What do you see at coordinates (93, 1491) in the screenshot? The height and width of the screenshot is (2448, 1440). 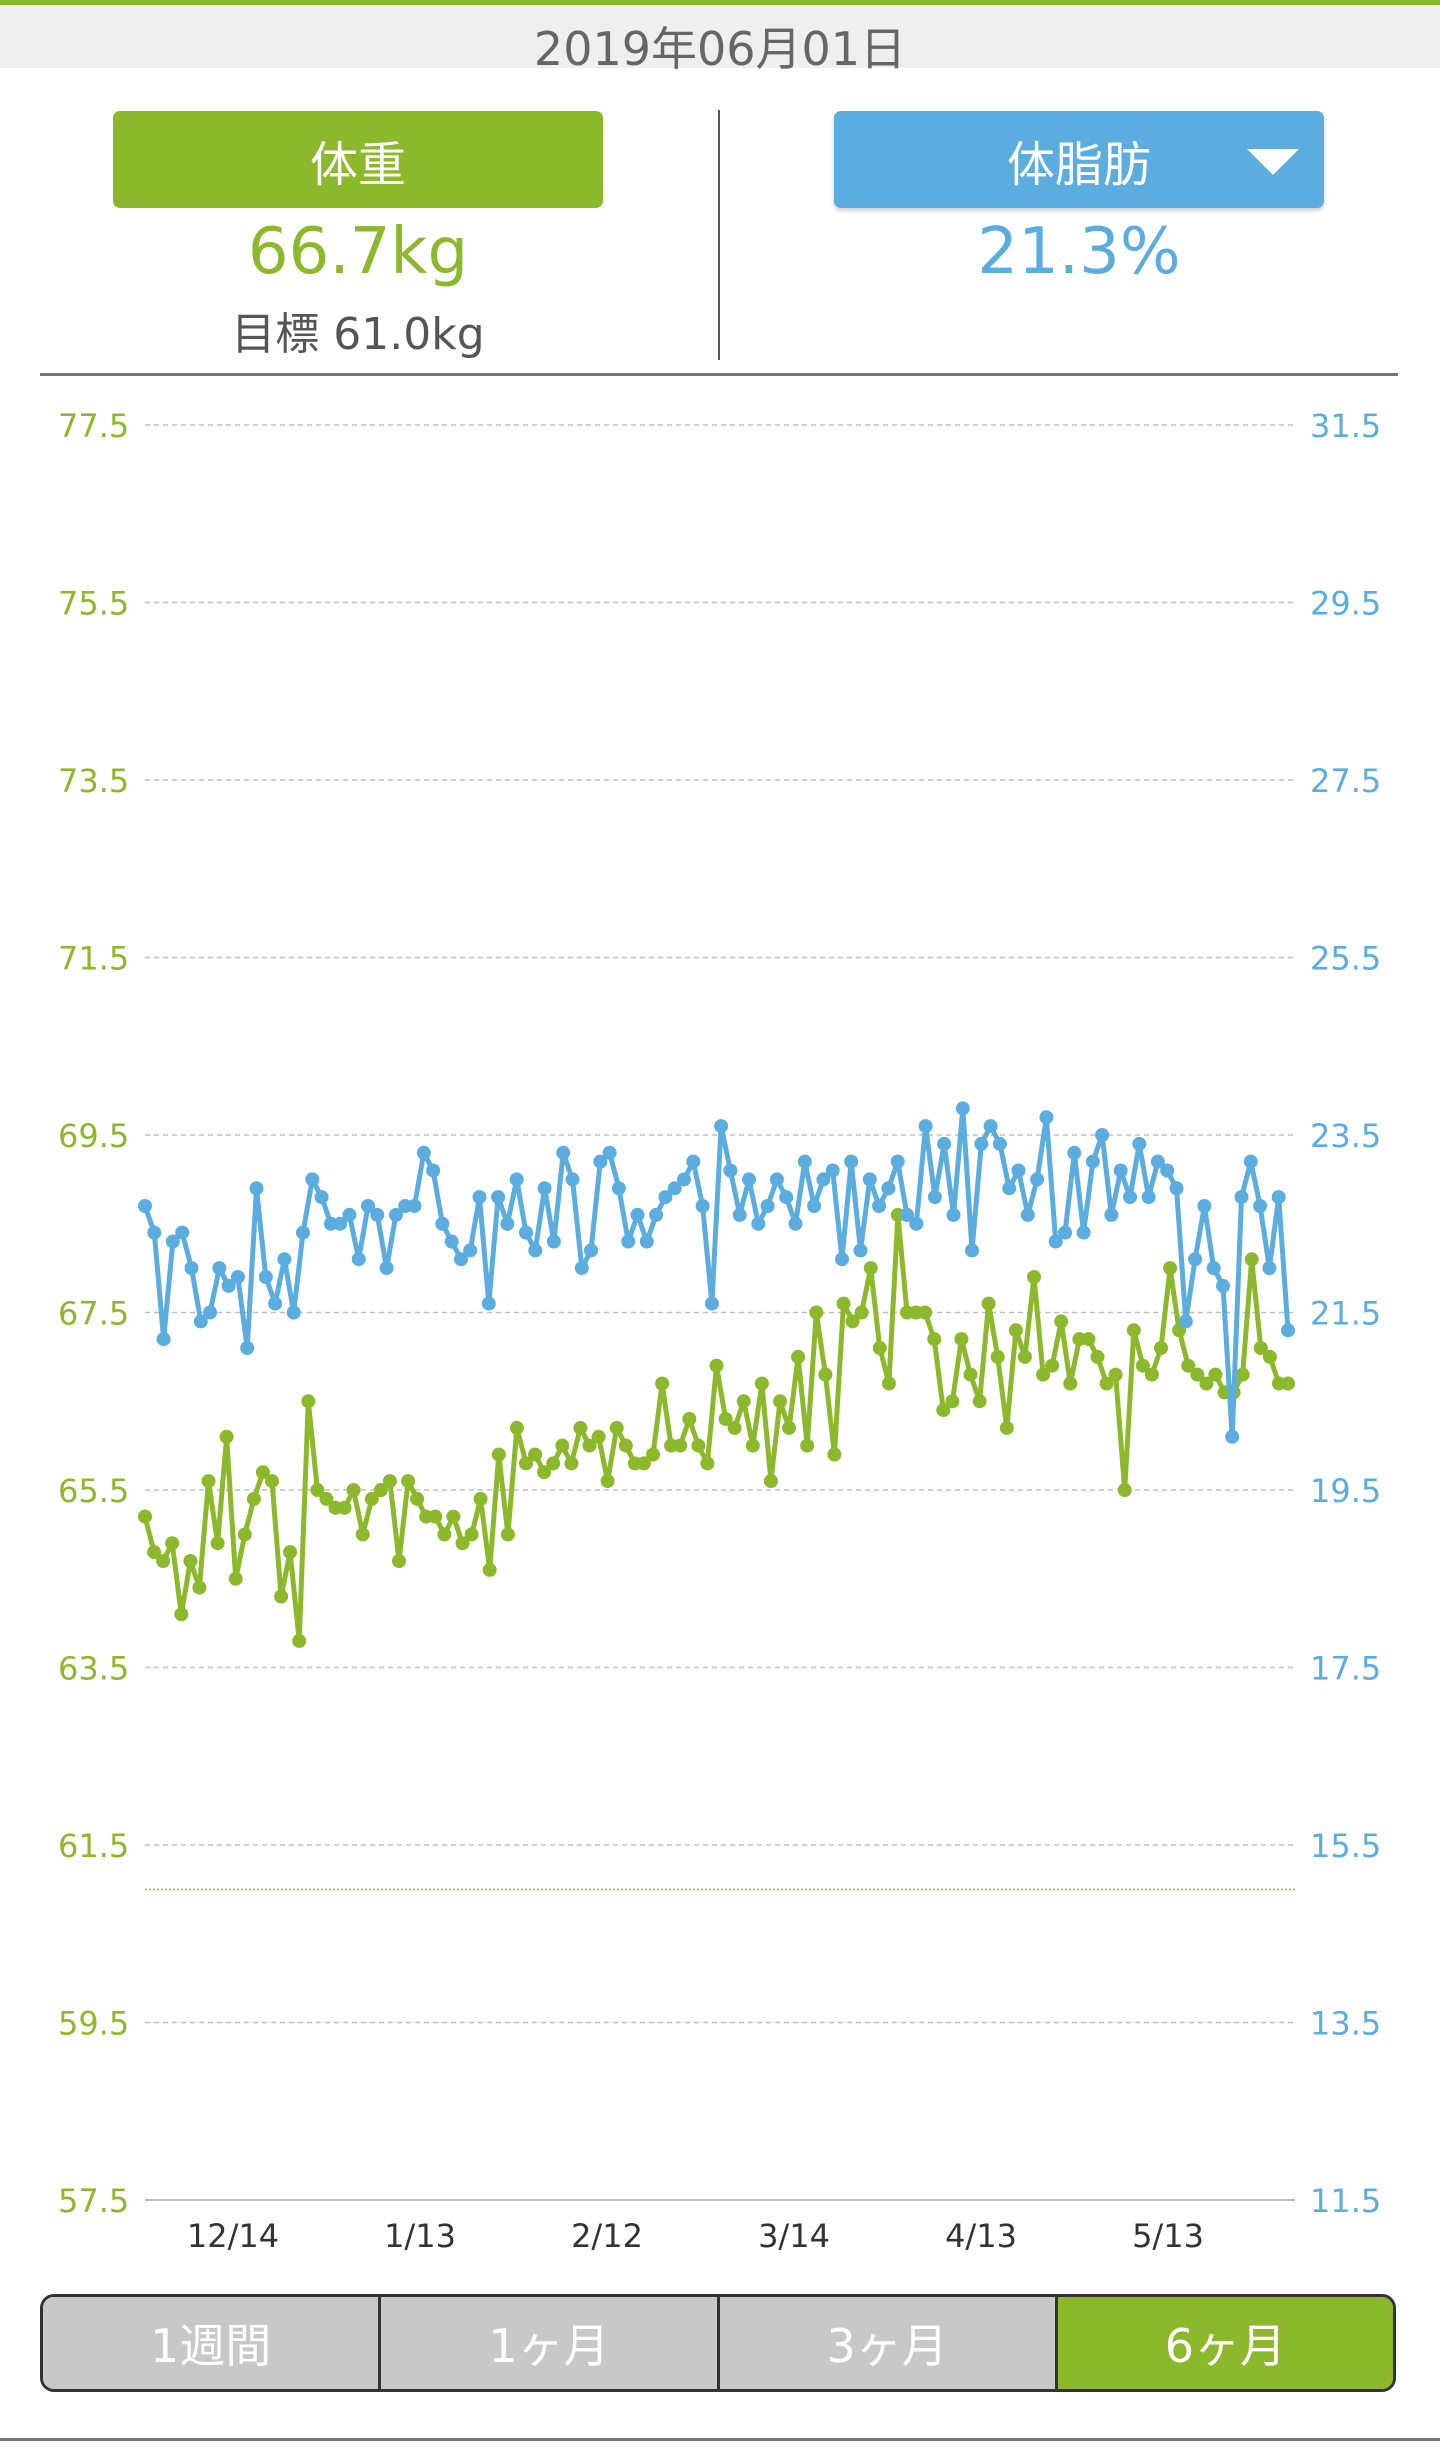 I see `left-axis-tick-label: 65.5` at bounding box center [93, 1491].